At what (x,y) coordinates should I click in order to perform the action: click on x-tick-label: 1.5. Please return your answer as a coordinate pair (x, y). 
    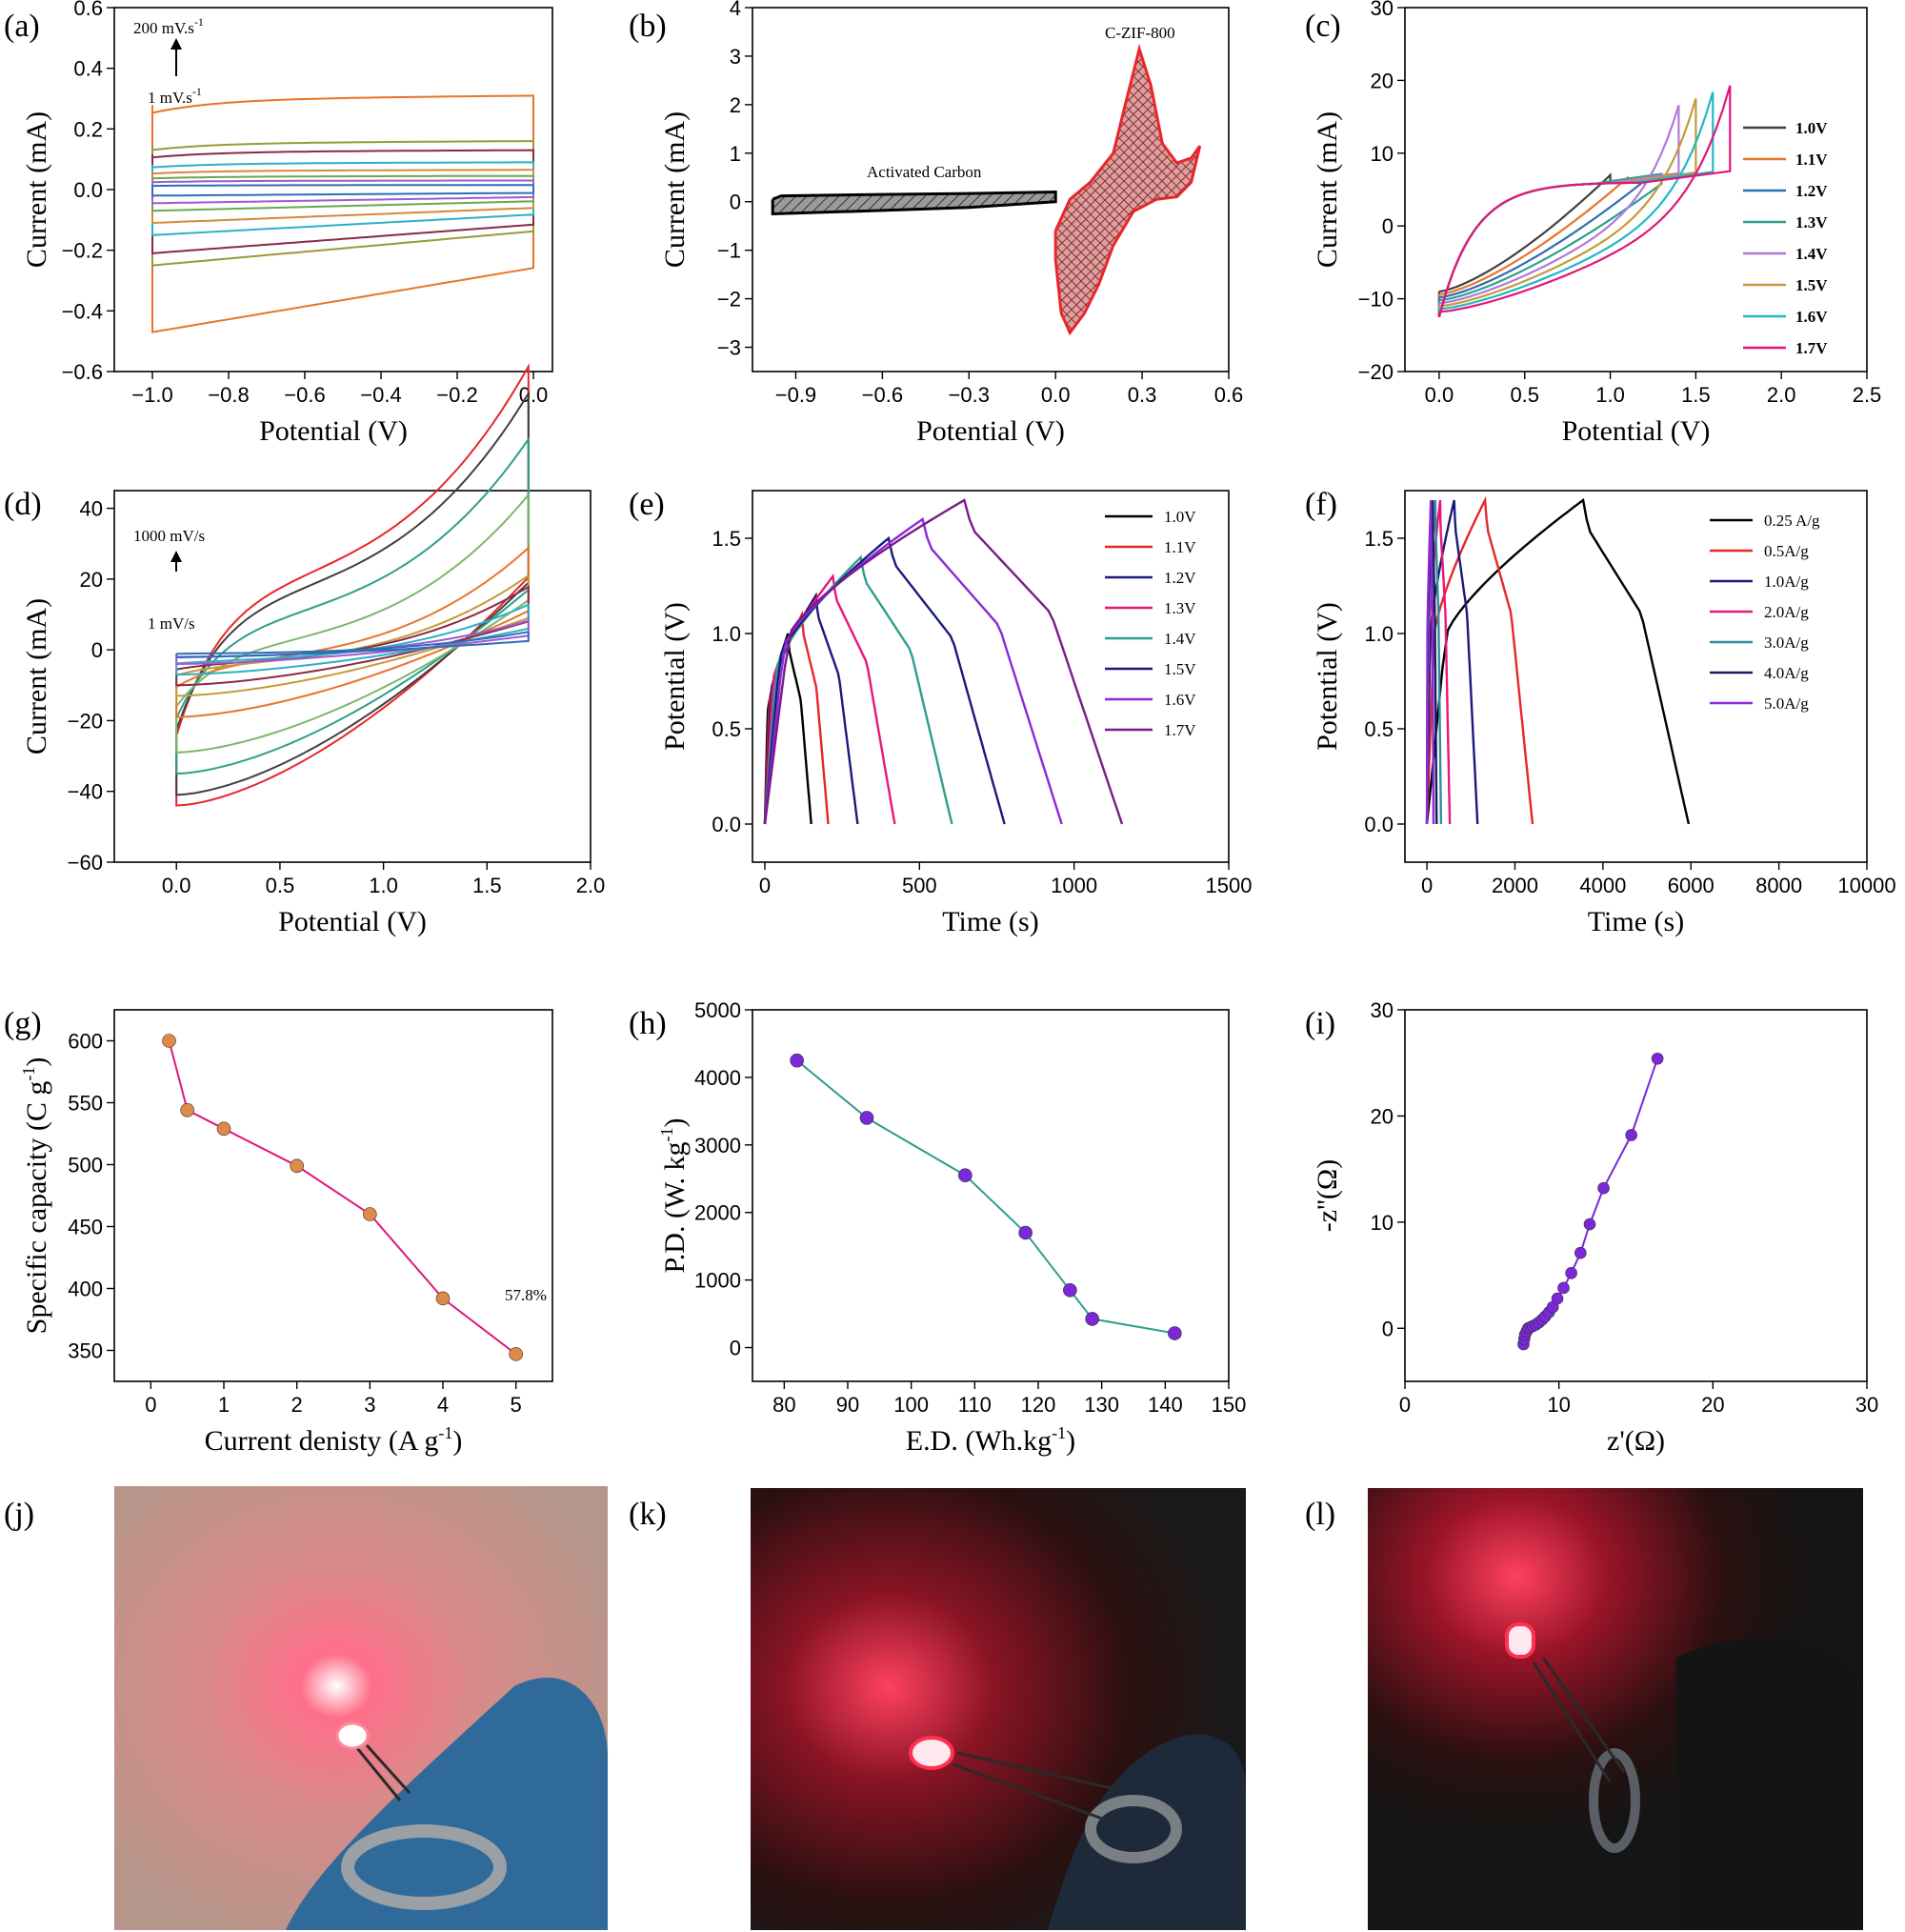
    Looking at the image, I should click on (487, 886).